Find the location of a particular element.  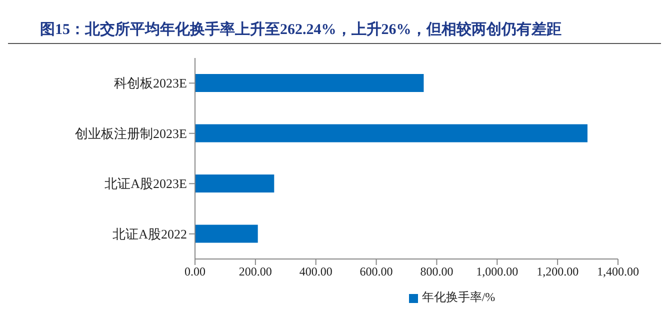

y-tick-label: 北证A股2023E is located at coordinates (146, 184).